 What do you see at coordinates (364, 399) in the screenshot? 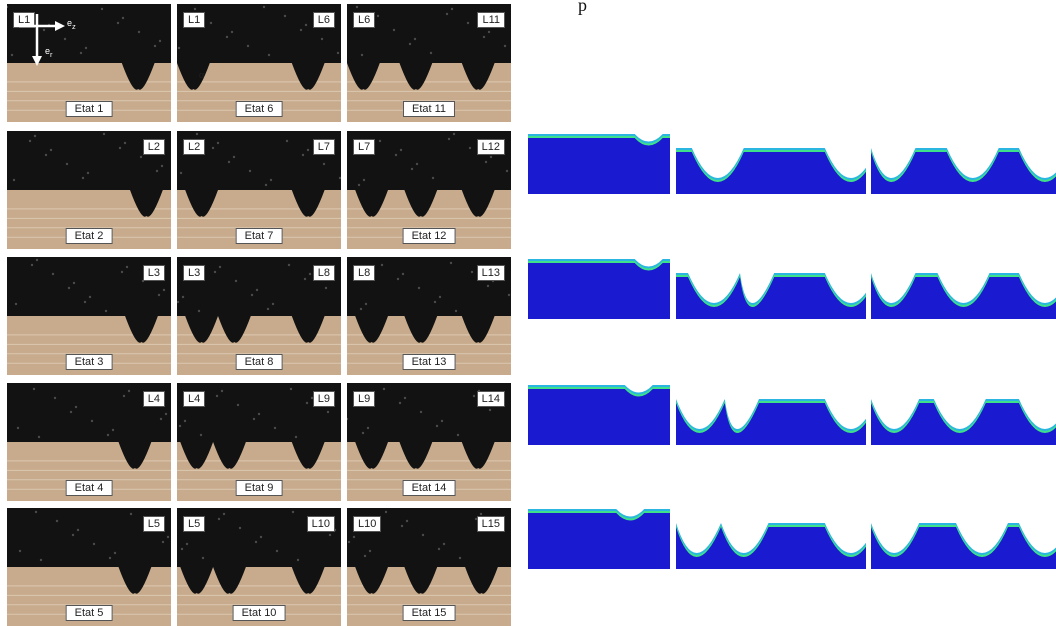
I see `panel-label-left: L9` at bounding box center [364, 399].